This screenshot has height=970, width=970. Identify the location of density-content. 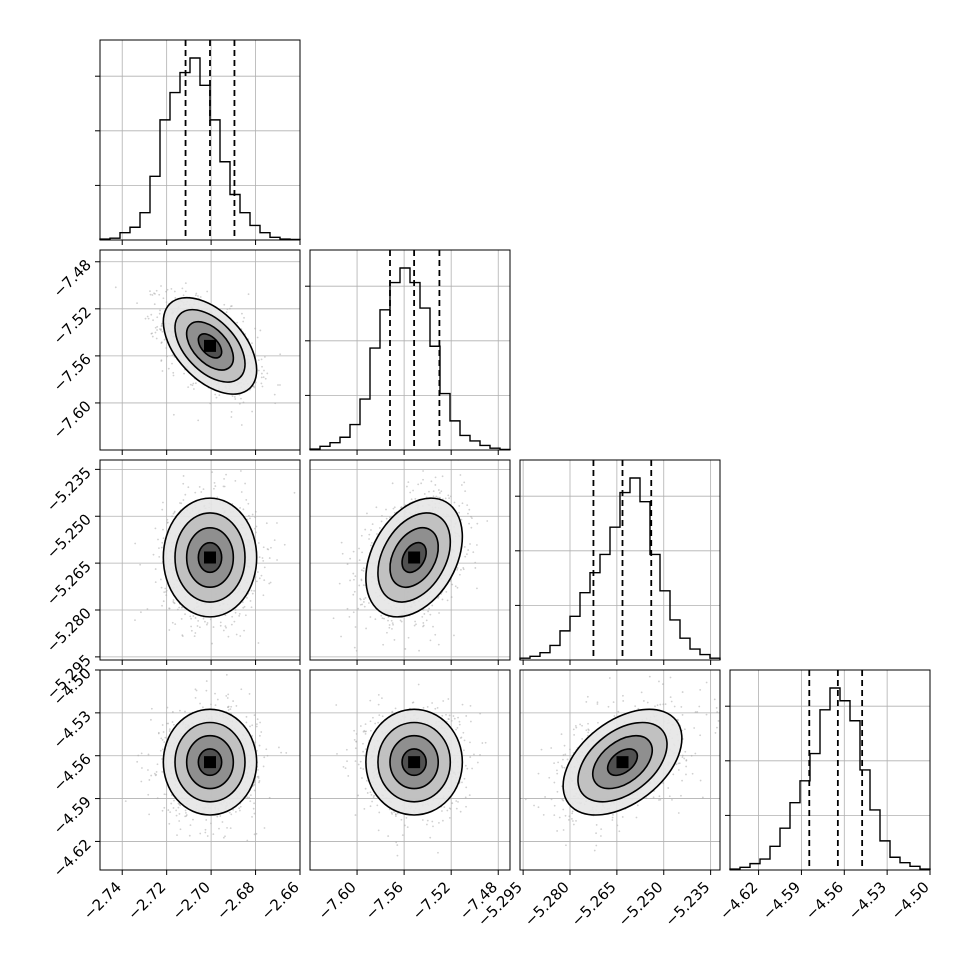
(198, 354).